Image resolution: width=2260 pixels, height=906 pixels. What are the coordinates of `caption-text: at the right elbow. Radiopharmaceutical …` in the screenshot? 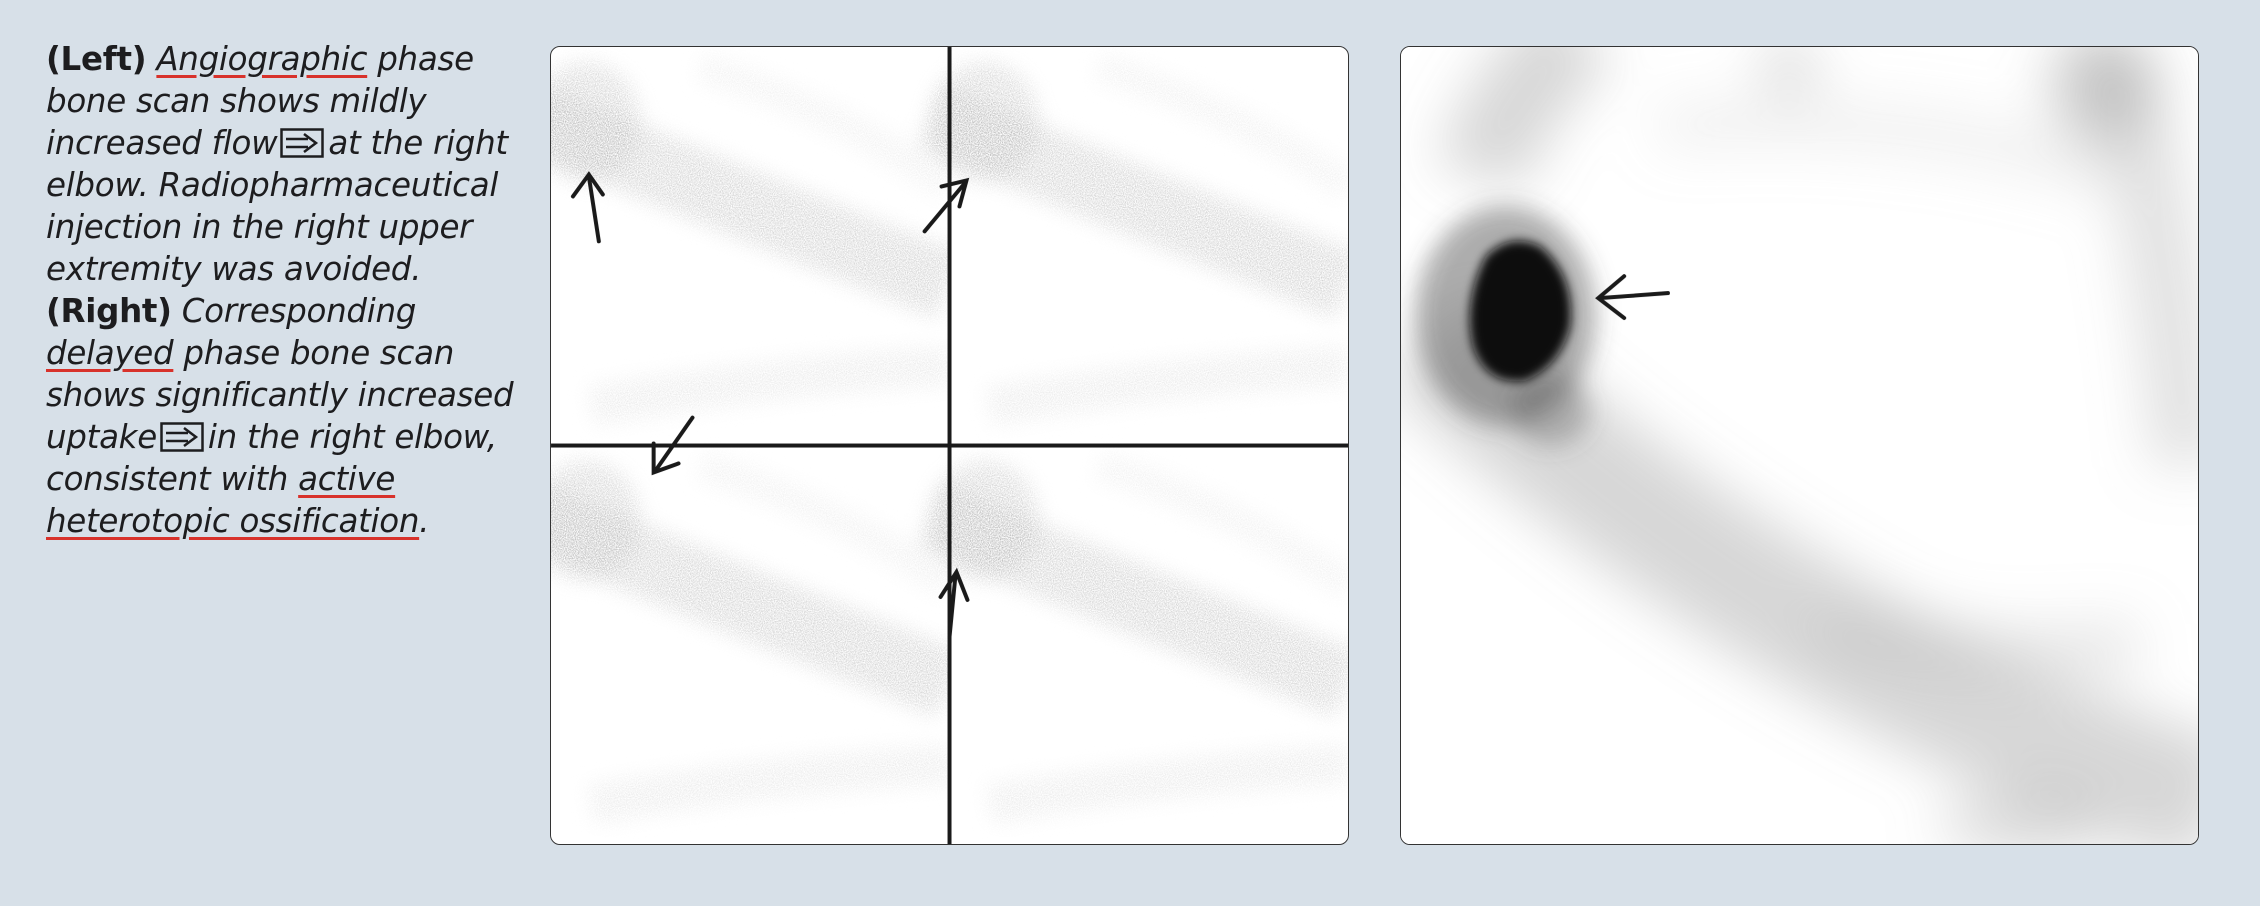 It's located at (277, 206).